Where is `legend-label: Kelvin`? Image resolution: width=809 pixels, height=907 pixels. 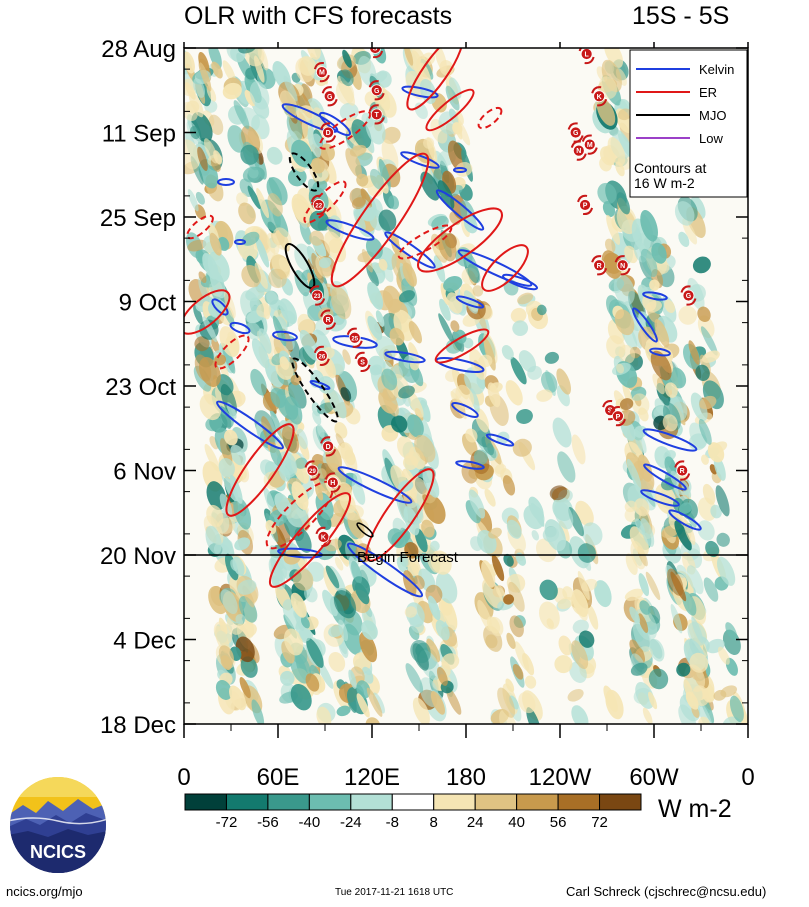
legend-label: Kelvin is located at coordinates (716, 69).